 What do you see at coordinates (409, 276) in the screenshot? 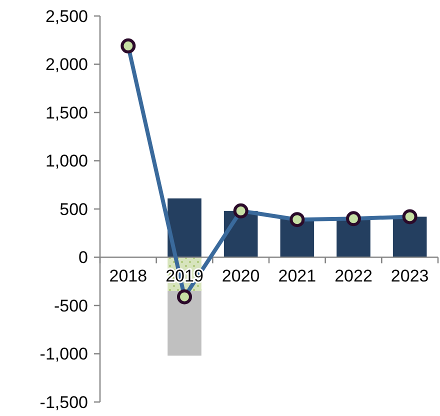
I see `x-tick-label: 2023` at bounding box center [409, 276].